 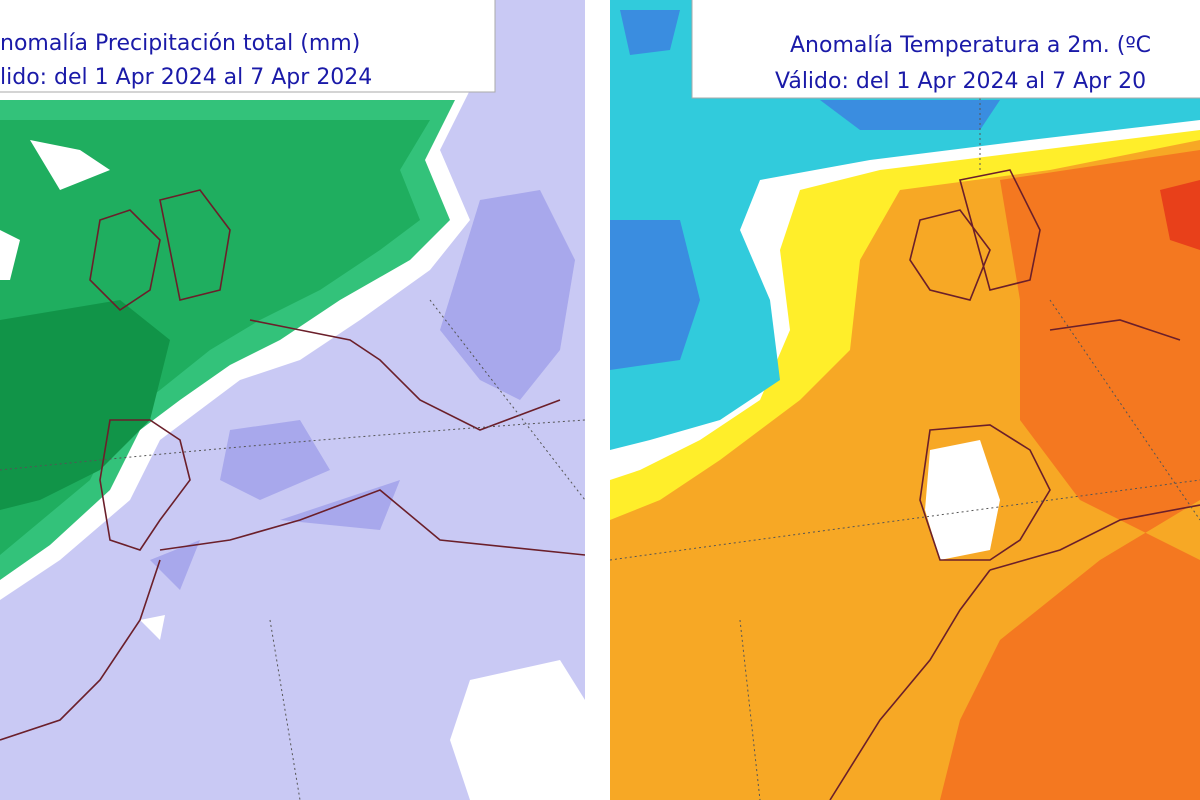 What do you see at coordinates (186, 77) in the screenshot?
I see `map-subtitle: lido: del 1 Apr 2024 al 7 Apr 2024` at bounding box center [186, 77].